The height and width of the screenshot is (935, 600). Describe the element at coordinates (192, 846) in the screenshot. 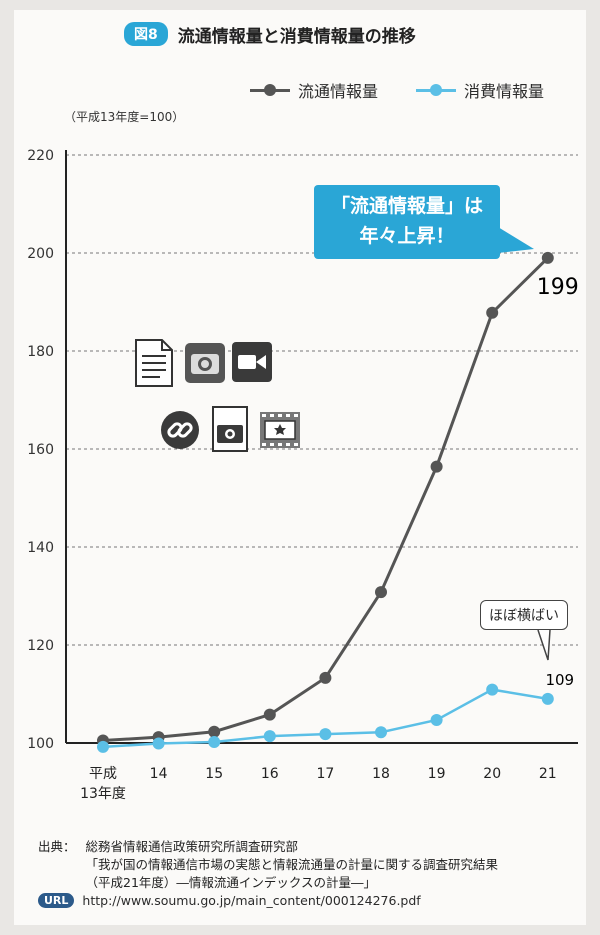

I see `source-line: 総務省情報通信政策研究所調査研究部` at that location.